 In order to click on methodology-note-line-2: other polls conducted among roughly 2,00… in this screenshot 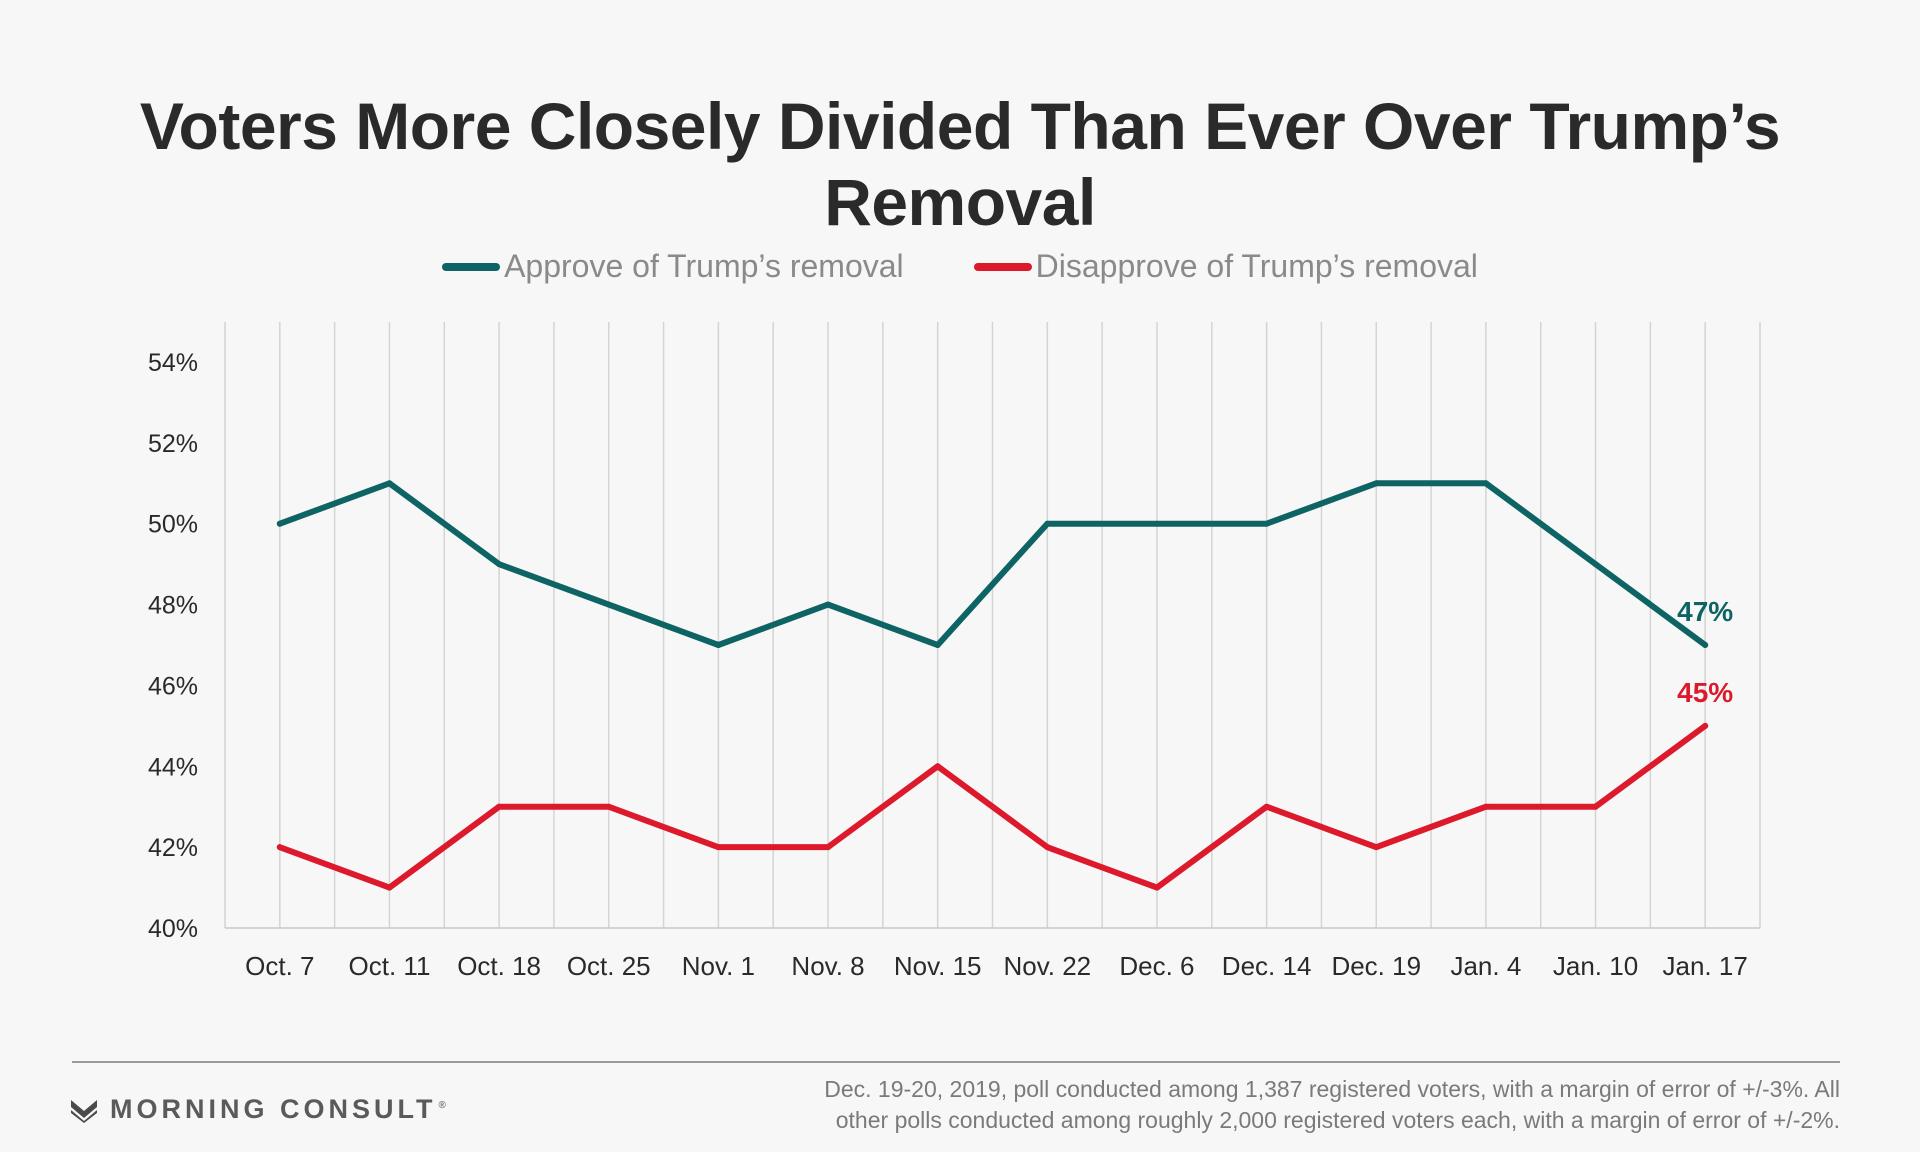, I will do `click(1337, 1120)`.